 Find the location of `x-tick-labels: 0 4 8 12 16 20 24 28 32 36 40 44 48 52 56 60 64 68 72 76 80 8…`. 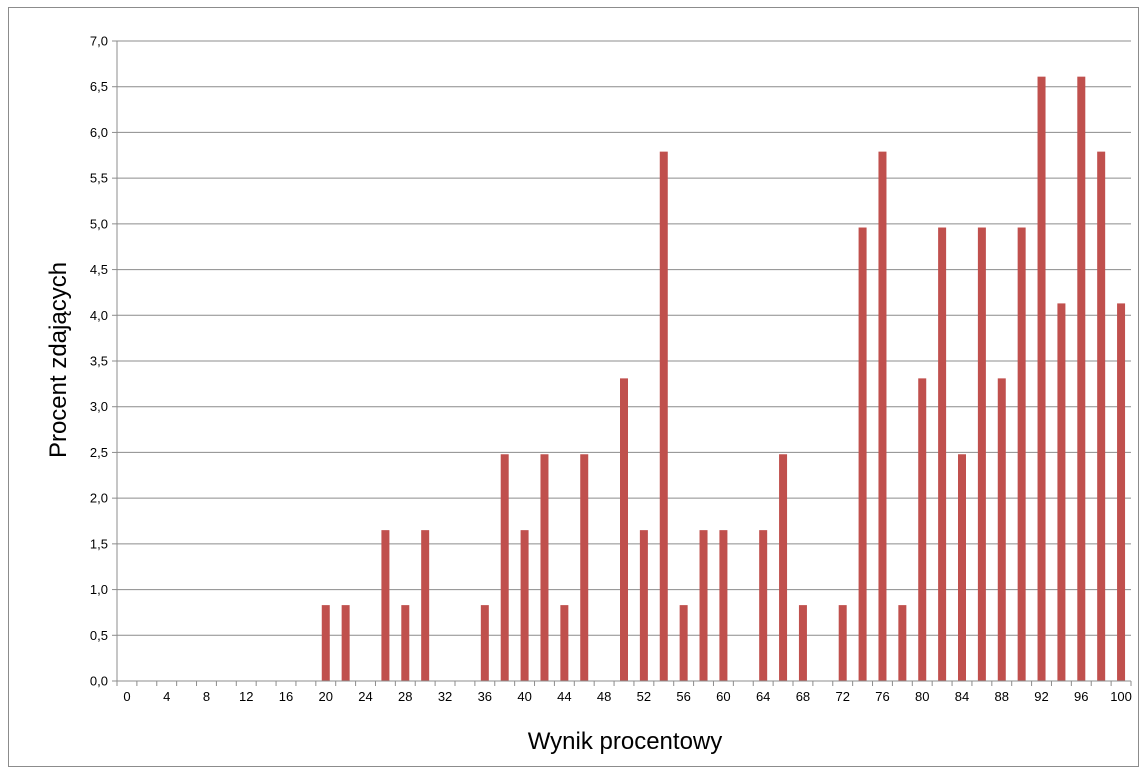

x-tick-labels: 0 4 8 12 16 20 24 28 32 36 40 44 48 52 56 60 64 68 72 76 80 8… is located at coordinates (627, 696).